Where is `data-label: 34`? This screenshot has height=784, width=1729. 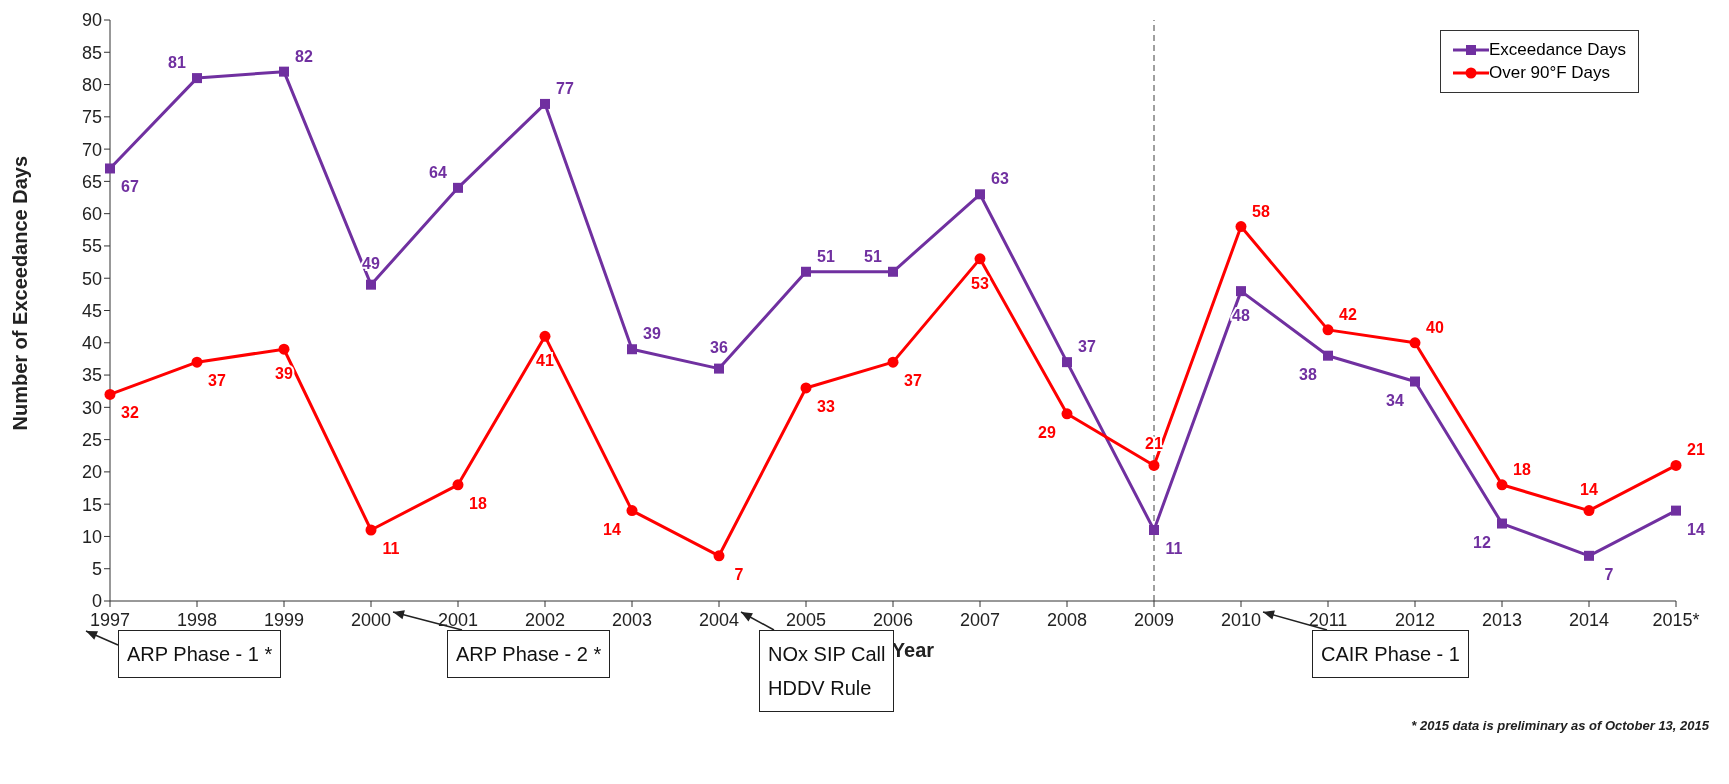
data-label: 34 is located at coordinates (1395, 400).